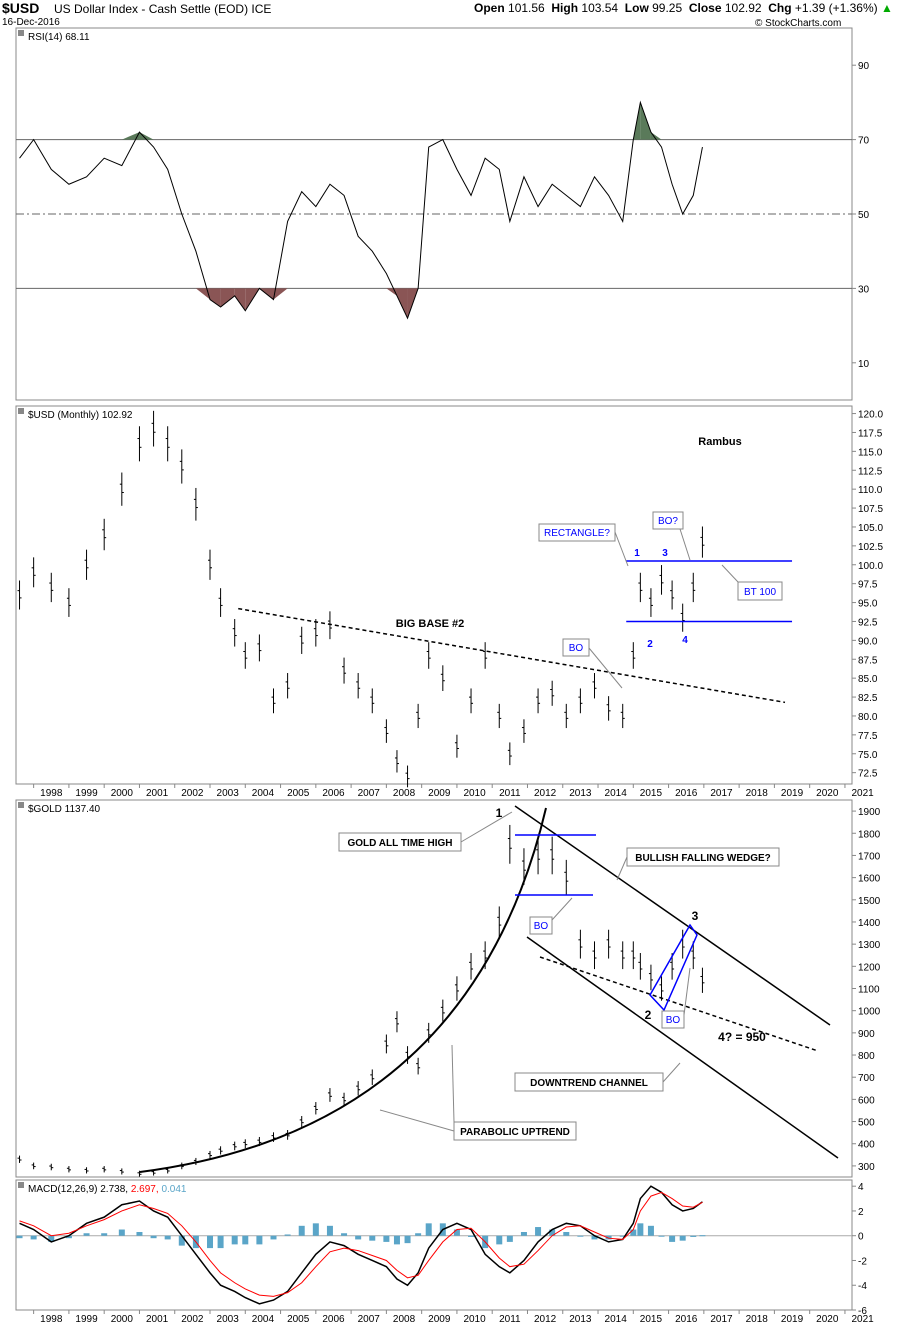 The image size is (900, 1326). What do you see at coordinates (157, 1319) in the screenshot?
I see `macd-xtick-label: 2001` at bounding box center [157, 1319].